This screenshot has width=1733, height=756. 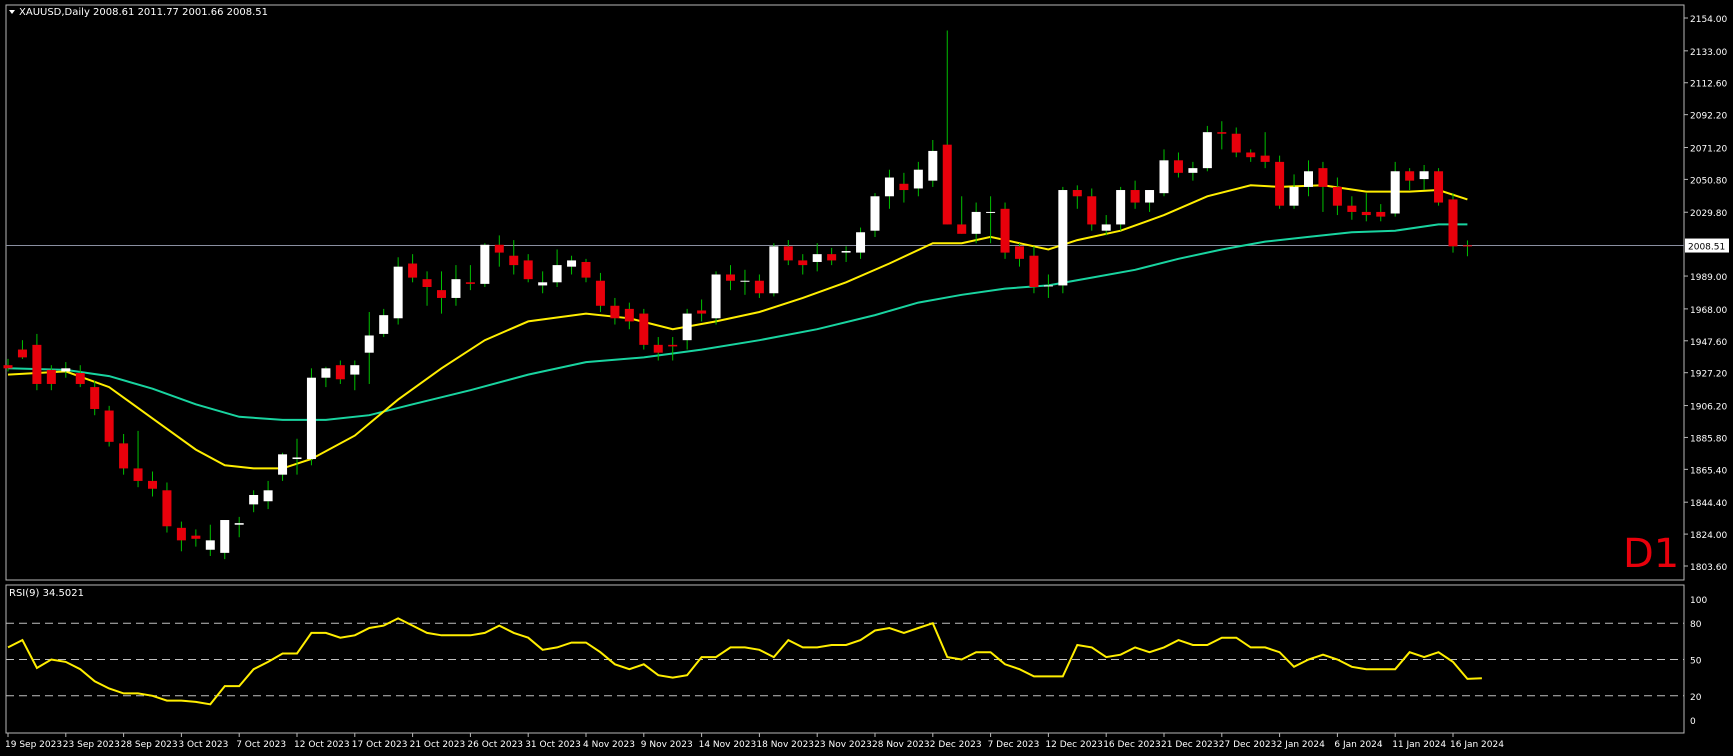 What do you see at coordinates (1708, 311) in the screenshot?
I see `price-tick-label: 1968.00` at bounding box center [1708, 311].